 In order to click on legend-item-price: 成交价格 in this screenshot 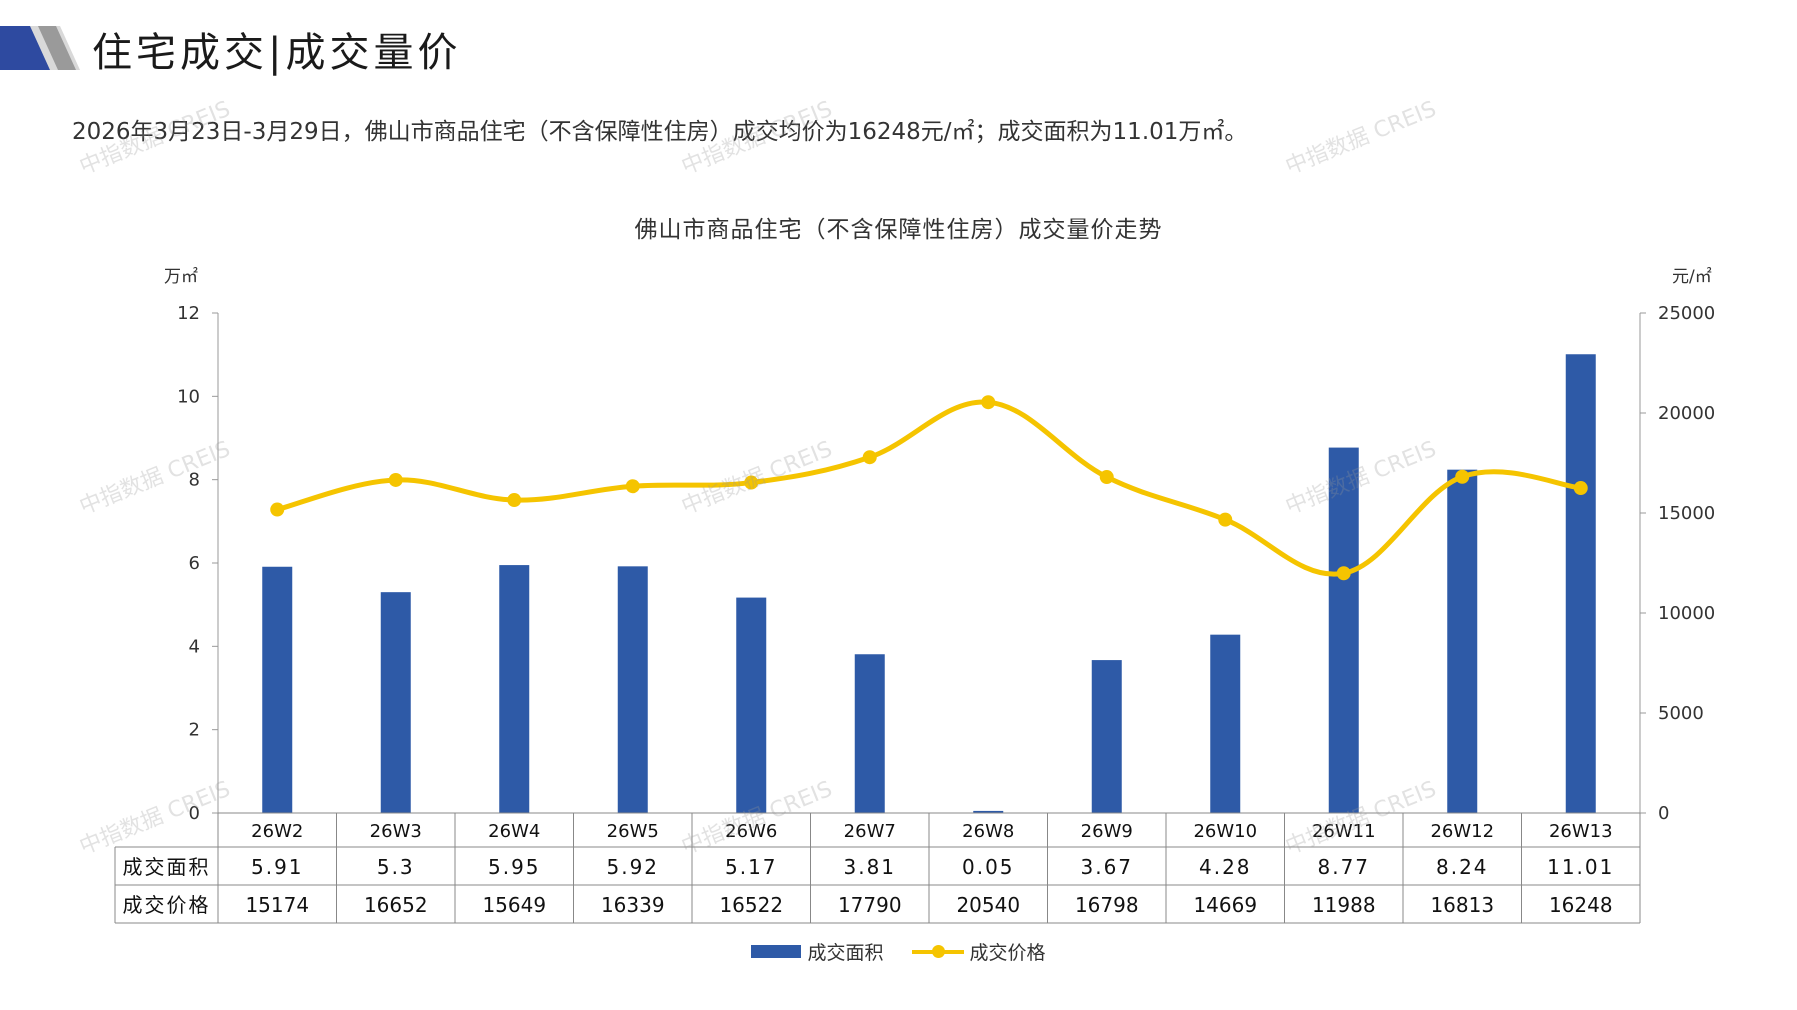, I will do `click(978, 951)`.